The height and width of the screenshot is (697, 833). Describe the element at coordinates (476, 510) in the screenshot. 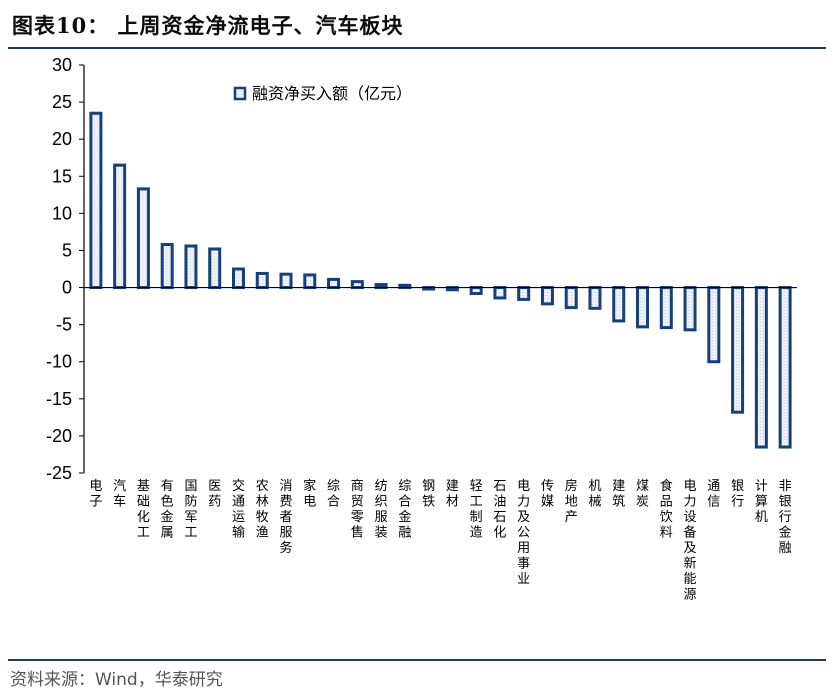

I see `category-label: 轻工制造` at that location.